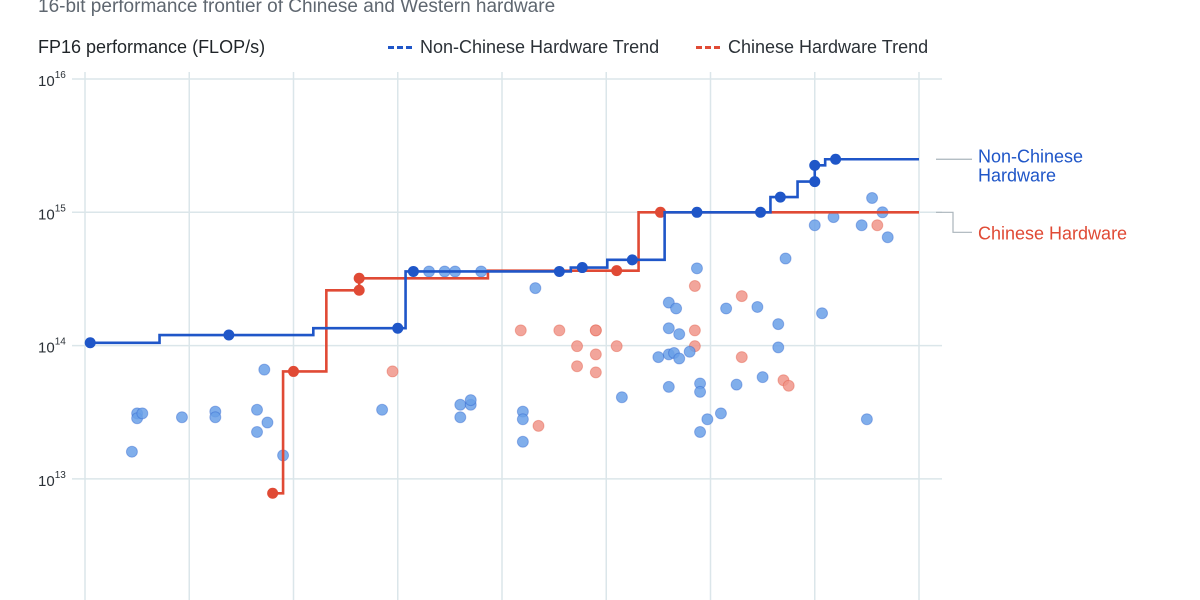  What do you see at coordinates (1052, 233) in the screenshot?
I see `end-label-chinese: Chinese Hardware` at bounding box center [1052, 233].